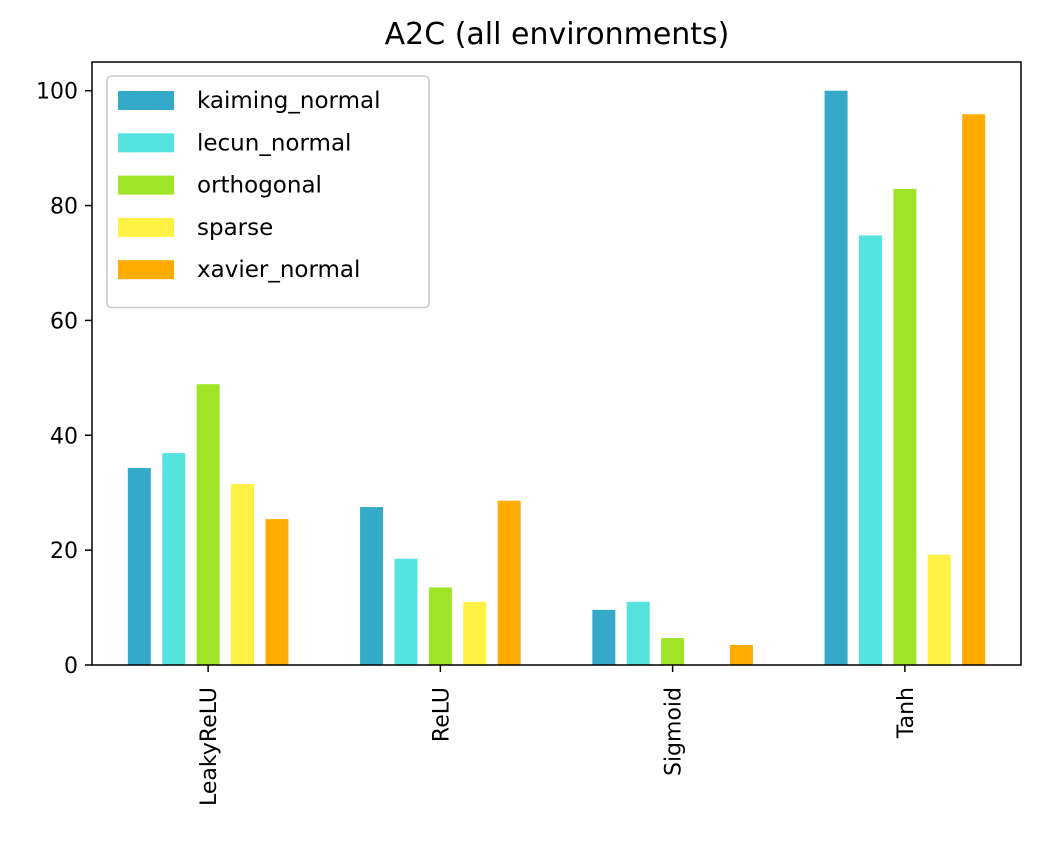 The width and height of the screenshot is (1042, 856). I want to click on y-tick-label: 0, so click(71, 666).